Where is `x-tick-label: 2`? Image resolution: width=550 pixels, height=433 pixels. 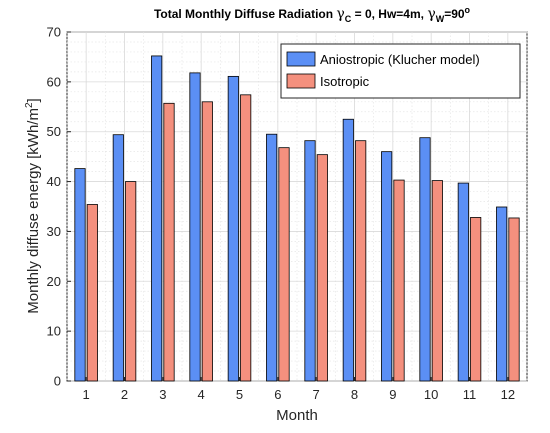
x-tick-label: 2 is located at coordinates (124, 394).